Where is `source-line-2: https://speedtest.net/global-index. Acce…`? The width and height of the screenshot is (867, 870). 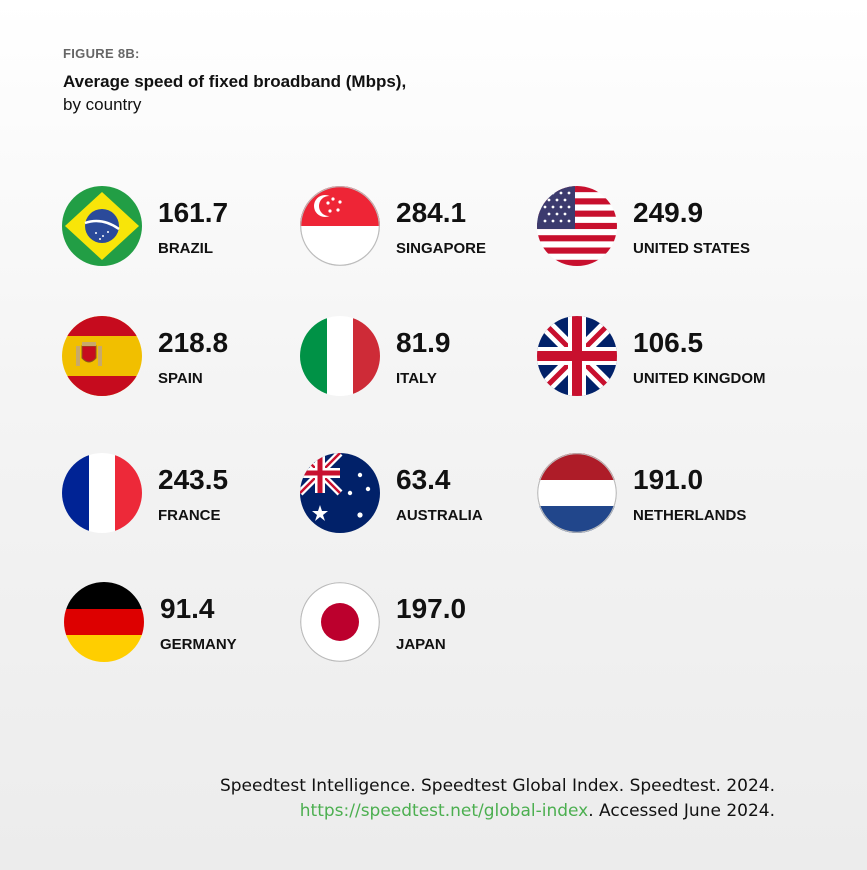
source-line-2: https://speedtest.net/global-index. Acce… is located at coordinates (497, 811).